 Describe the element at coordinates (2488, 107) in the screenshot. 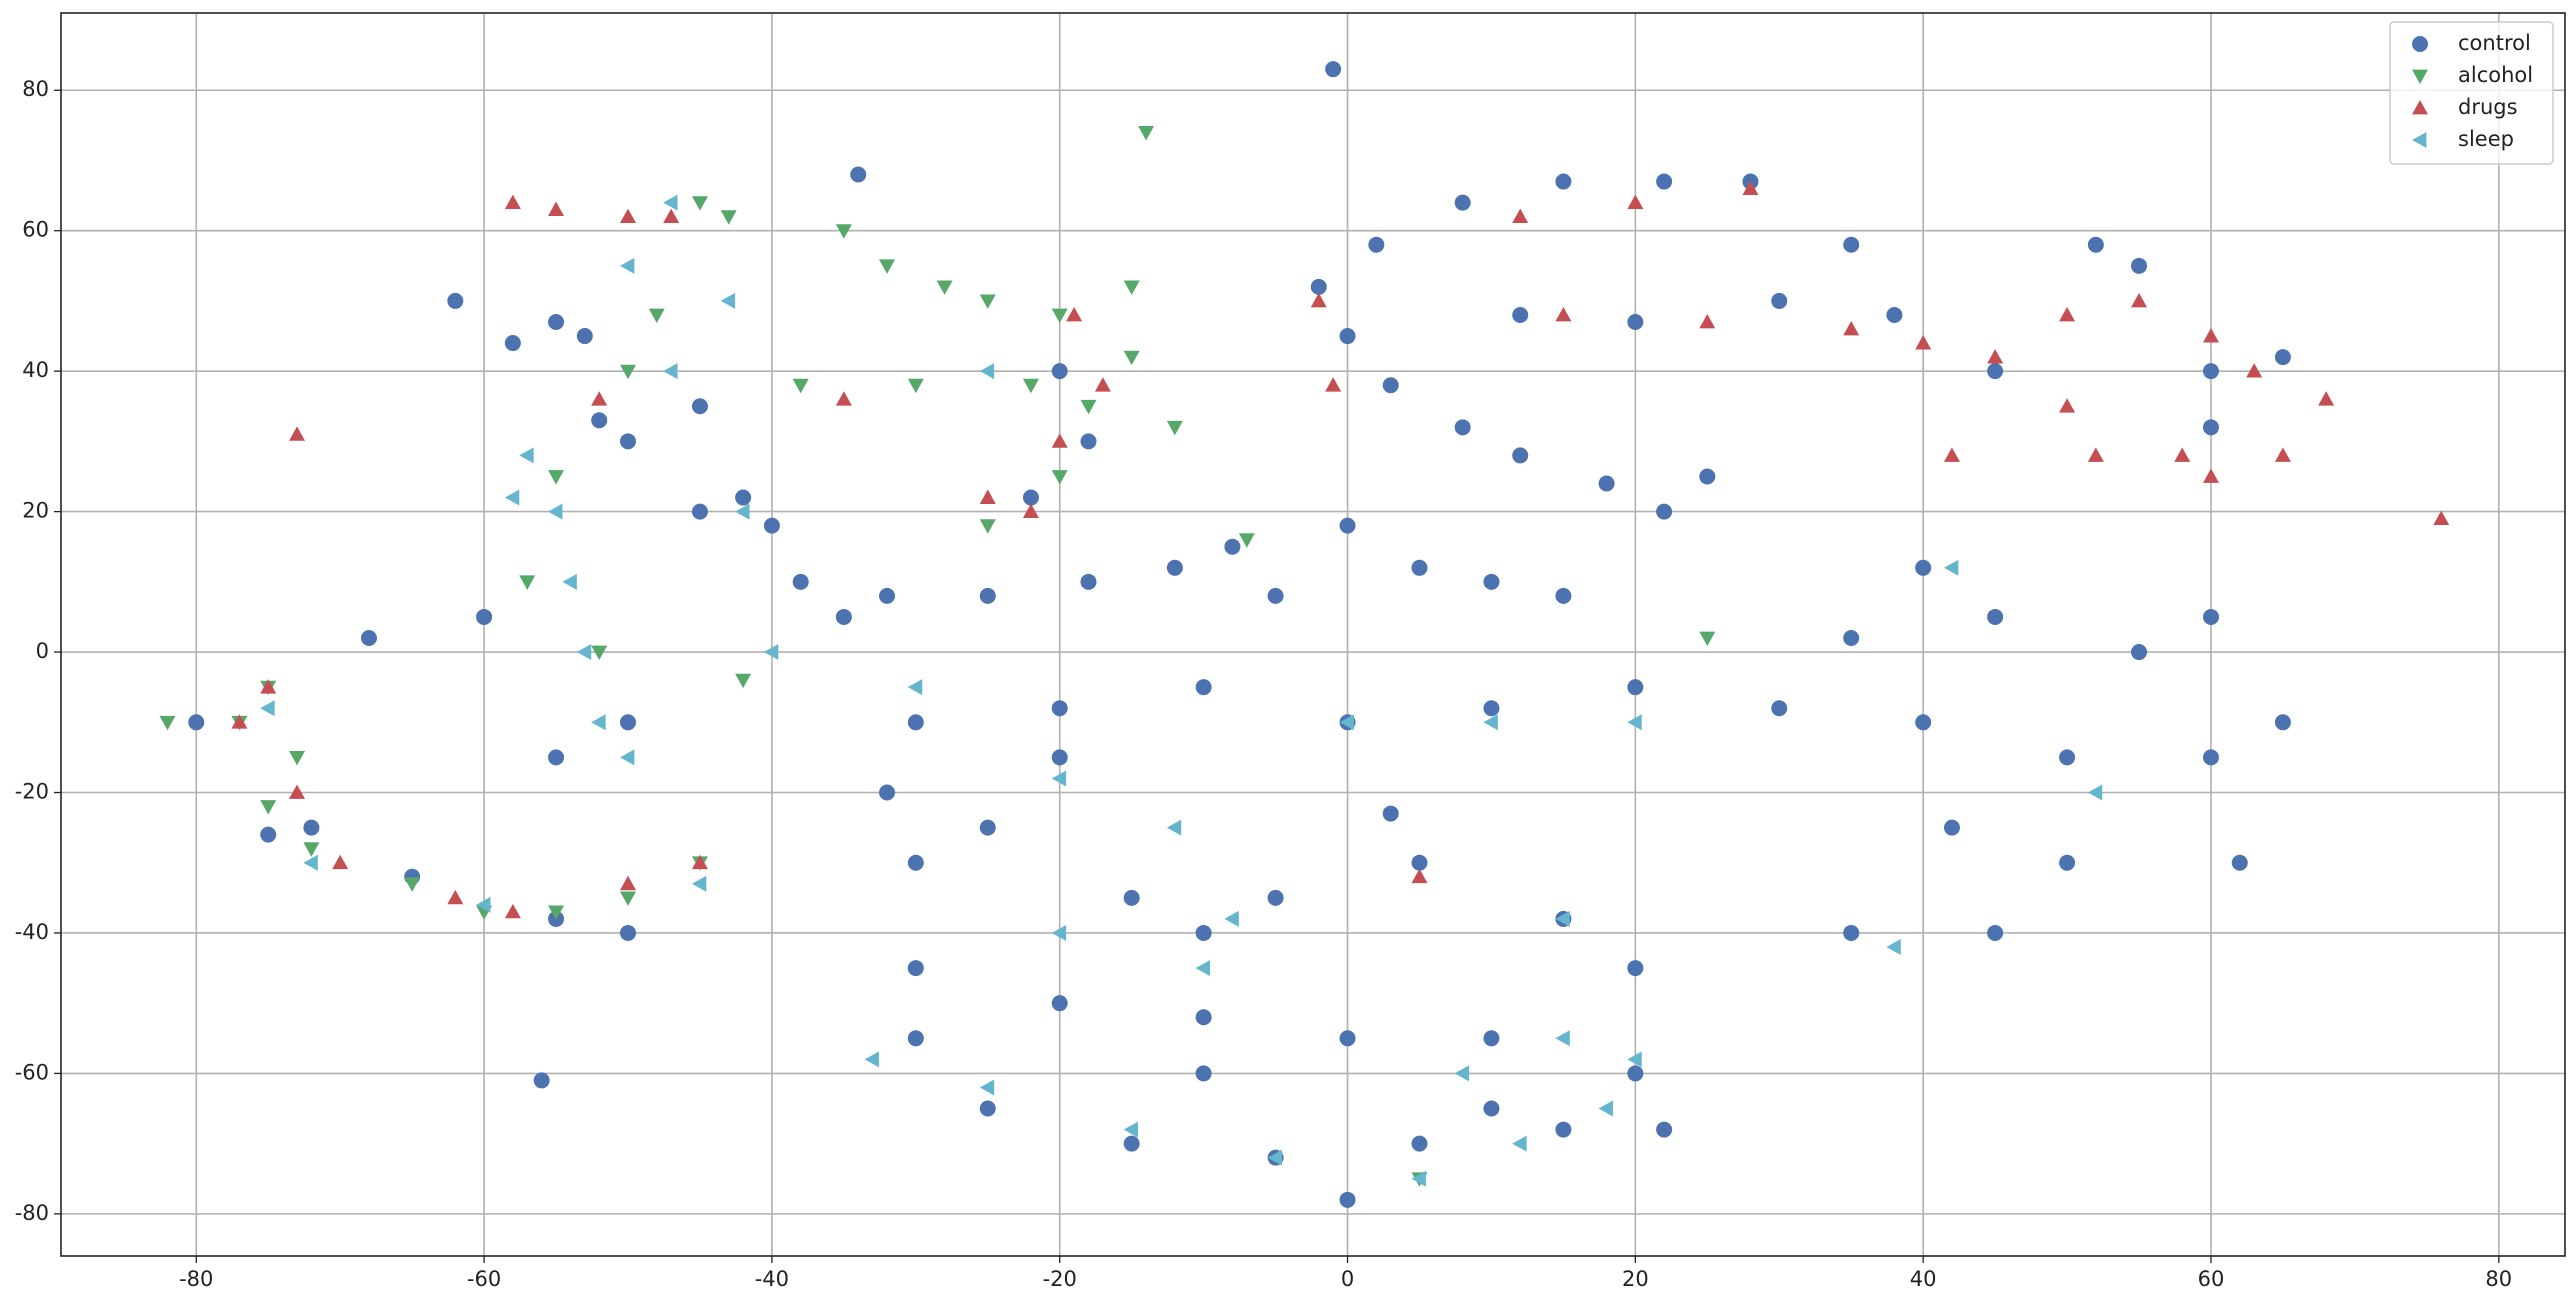

I see `legend-label: drugs` at that location.